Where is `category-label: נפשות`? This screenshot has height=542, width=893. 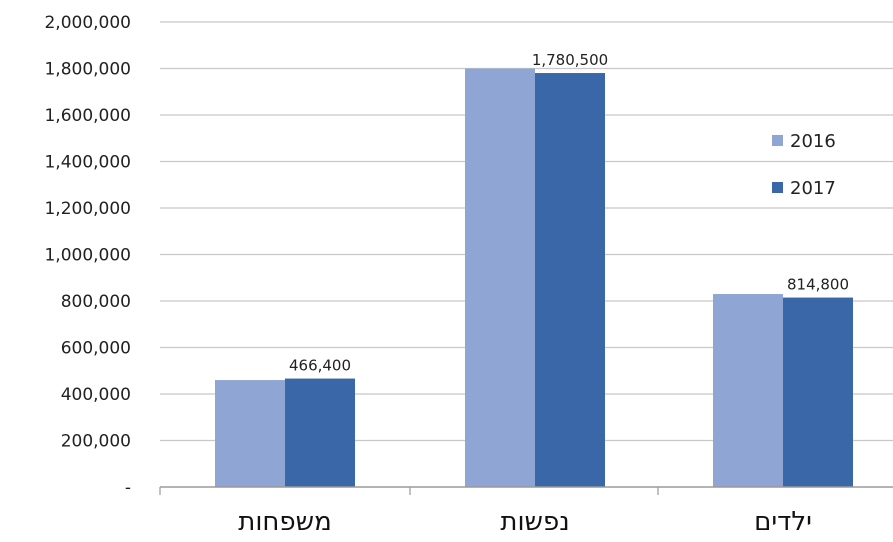
category-label: נפשות is located at coordinates (534, 522).